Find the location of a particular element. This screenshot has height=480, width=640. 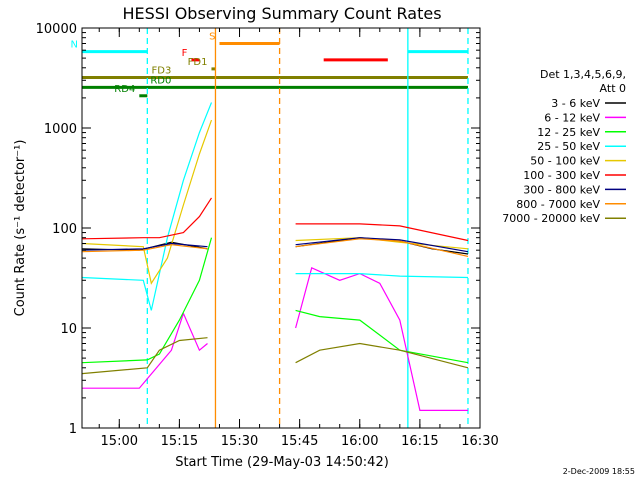

flag-label: RD0 is located at coordinates (160, 80).